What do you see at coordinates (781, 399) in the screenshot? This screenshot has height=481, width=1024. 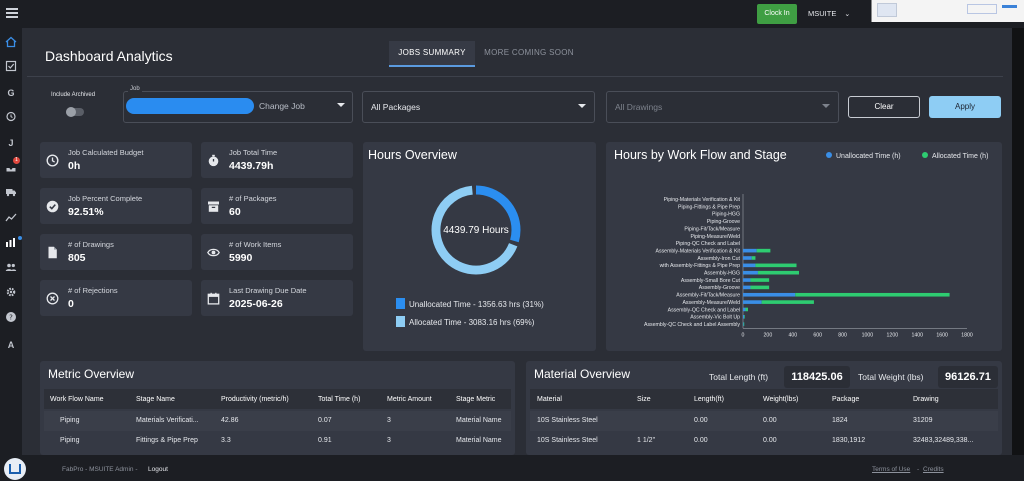 I see `column-header: Weight(lbs)` at bounding box center [781, 399].